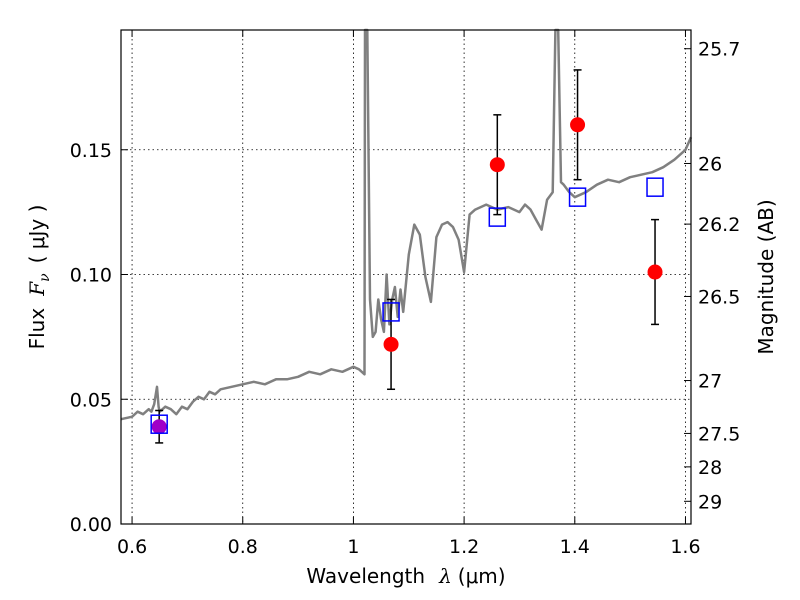 This screenshot has width=800, height=600. What do you see at coordinates (132, 547) in the screenshot?
I see `x-tick-label: 0.6` at bounding box center [132, 547].